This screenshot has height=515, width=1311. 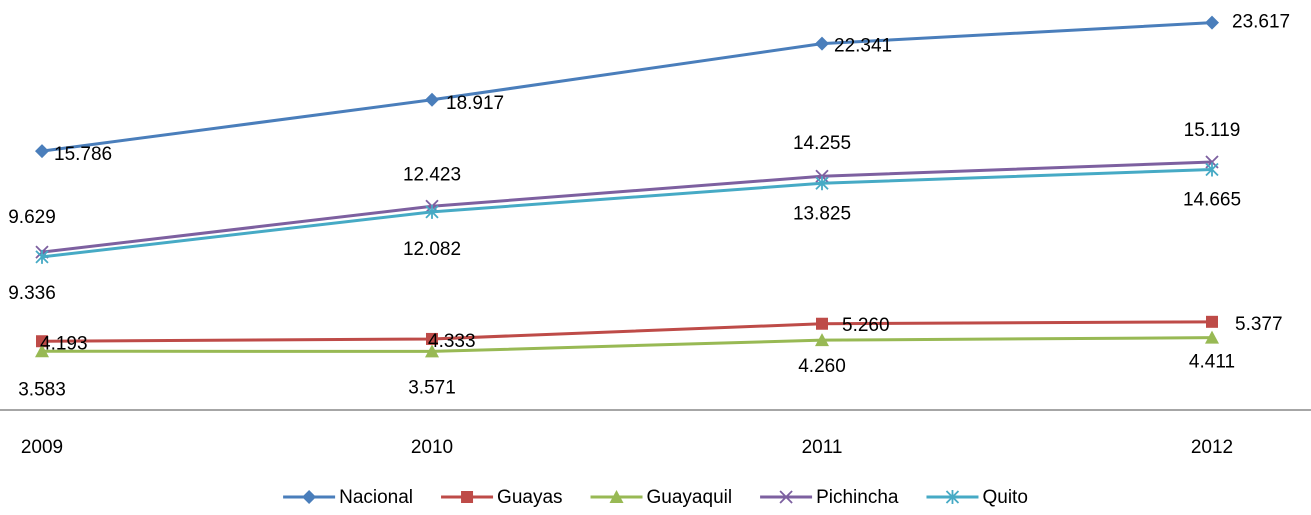 What do you see at coordinates (822, 213) in the screenshot?
I see `data-label: 13.825` at bounding box center [822, 213].